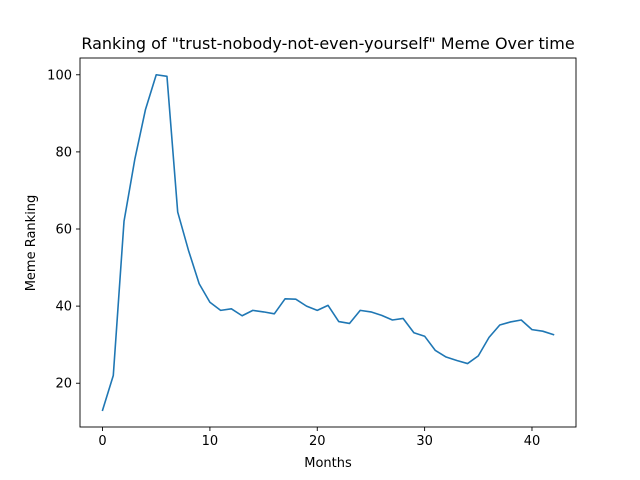  Describe the element at coordinates (63, 230) in the screenshot. I see `y-tick-label: 60` at that location.